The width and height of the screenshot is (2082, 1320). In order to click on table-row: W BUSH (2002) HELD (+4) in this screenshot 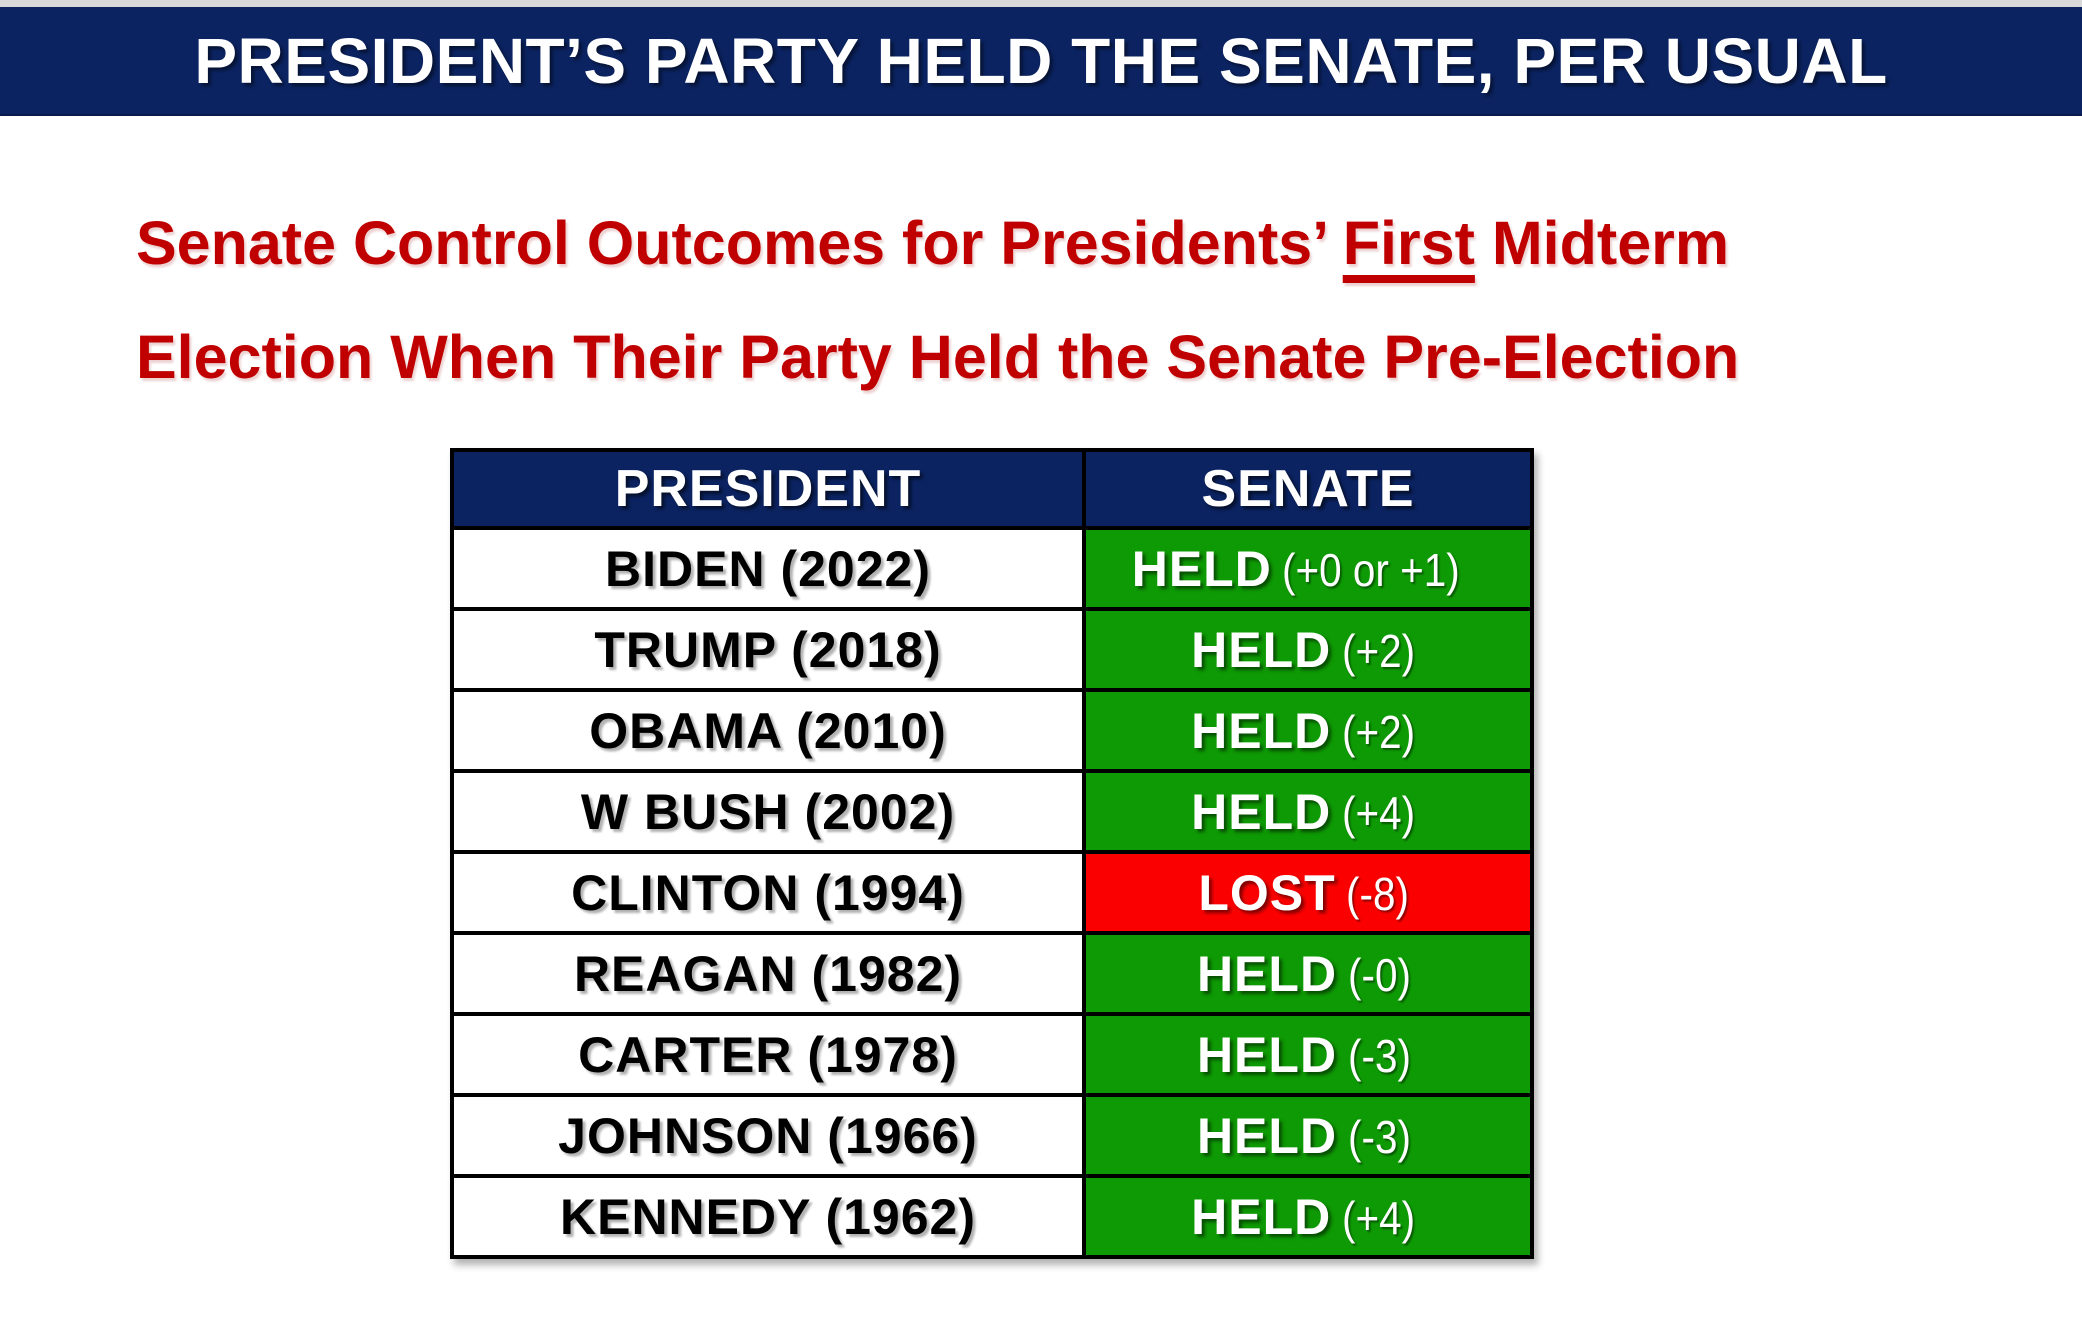, I will do `click(992, 811)`.